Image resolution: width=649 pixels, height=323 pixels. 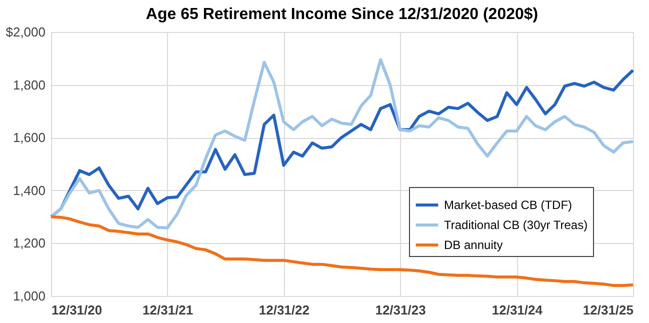 What do you see at coordinates (608, 310) in the screenshot?
I see `x-tick-label: 12/31/25` at bounding box center [608, 310].